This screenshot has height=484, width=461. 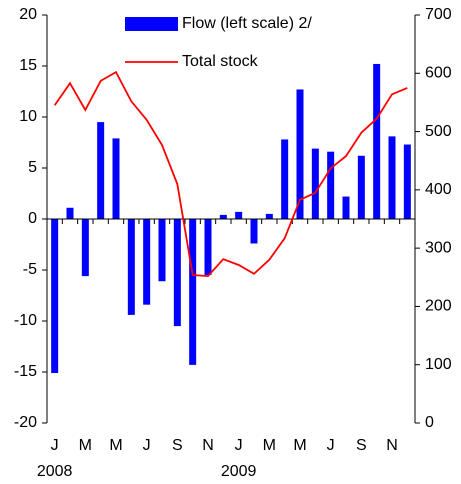 What do you see at coordinates (25, 320) in the screenshot?
I see `y-tick-label: -10` at bounding box center [25, 320].